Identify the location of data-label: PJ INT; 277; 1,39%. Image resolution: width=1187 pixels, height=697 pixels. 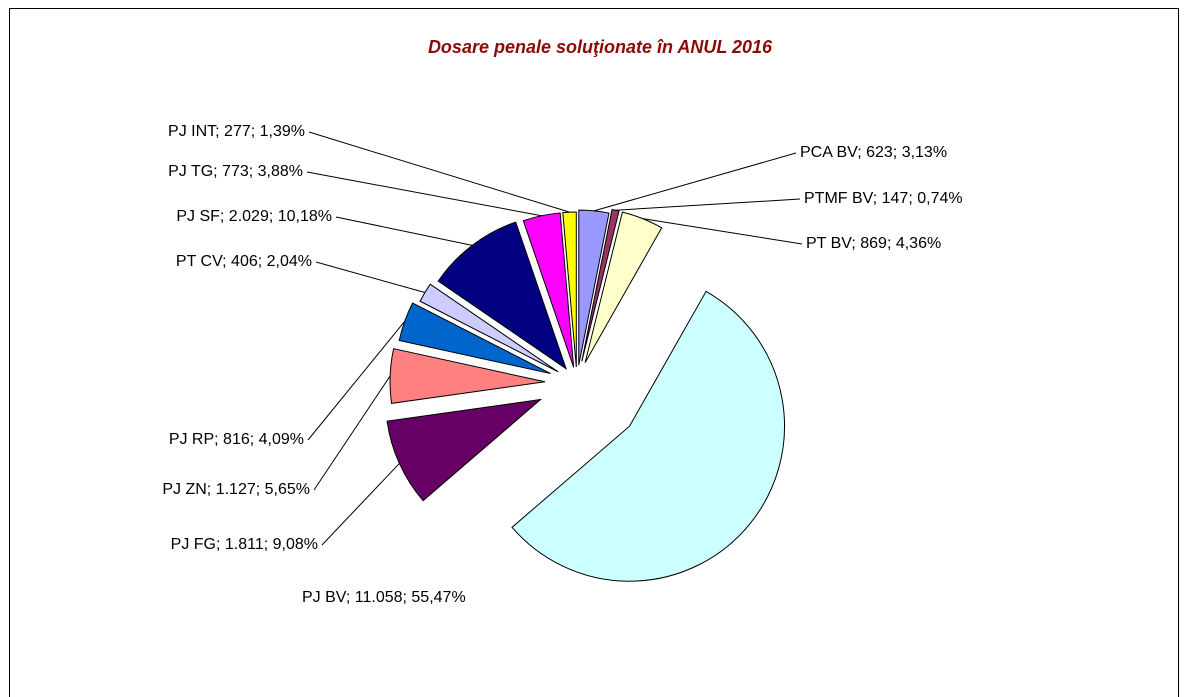
(236, 131).